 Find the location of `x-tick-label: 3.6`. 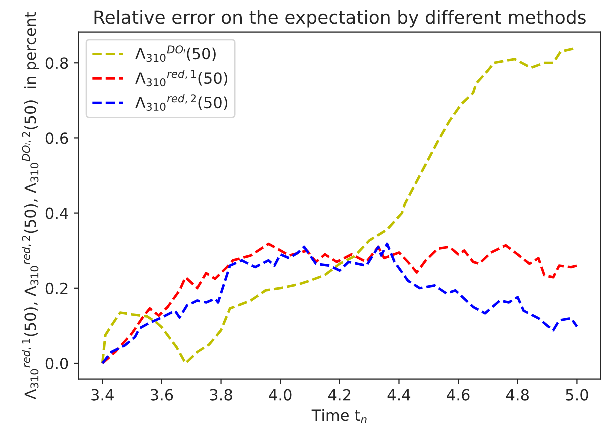

x-tick-label: 3.6 is located at coordinates (162, 395).